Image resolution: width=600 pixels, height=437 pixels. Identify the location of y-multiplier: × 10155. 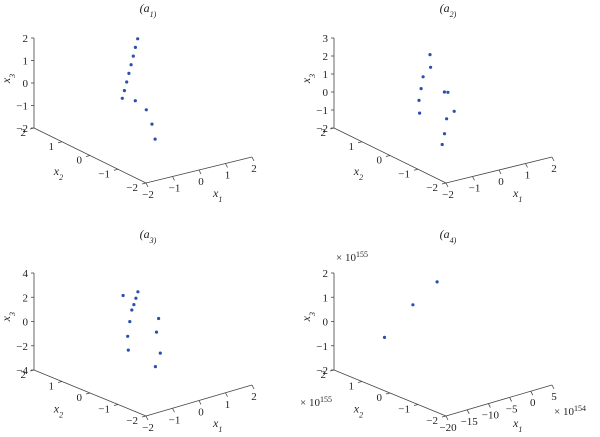
(316, 402).